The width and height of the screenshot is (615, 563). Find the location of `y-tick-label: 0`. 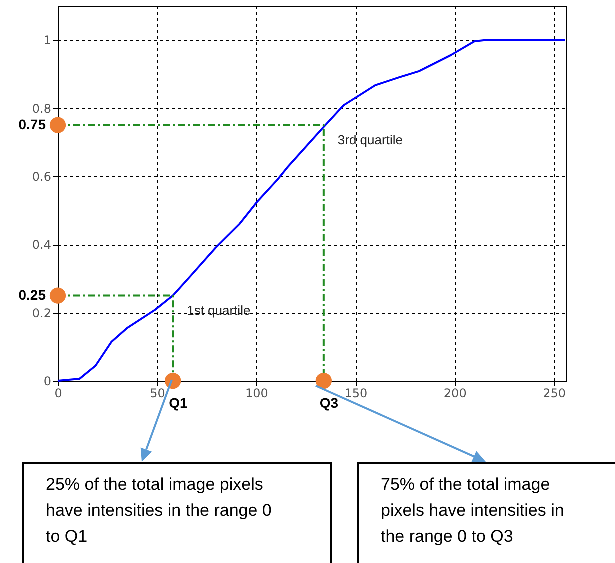

y-tick-label: 0 is located at coordinates (48, 381).